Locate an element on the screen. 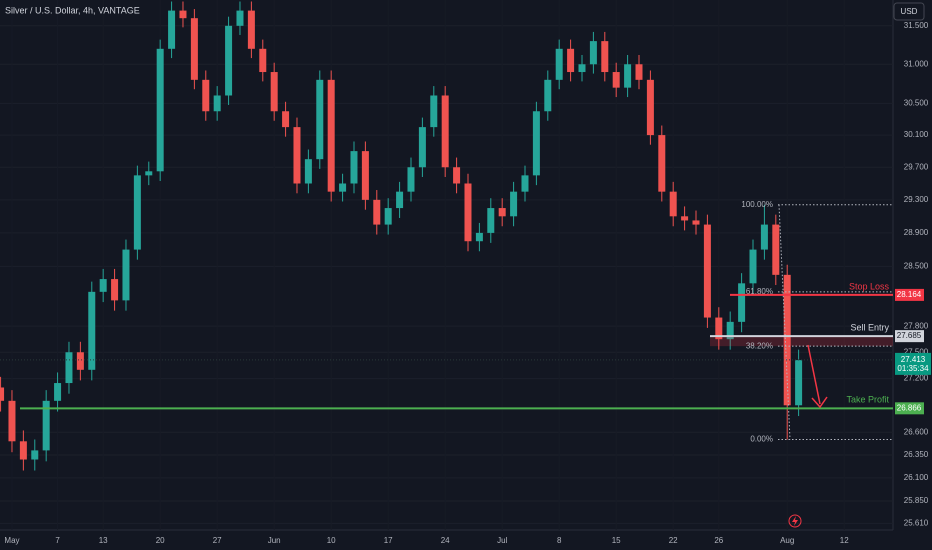 This screenshot has height=550, width=932. x-tick-label: 20 is located at coordinates (160, 540).